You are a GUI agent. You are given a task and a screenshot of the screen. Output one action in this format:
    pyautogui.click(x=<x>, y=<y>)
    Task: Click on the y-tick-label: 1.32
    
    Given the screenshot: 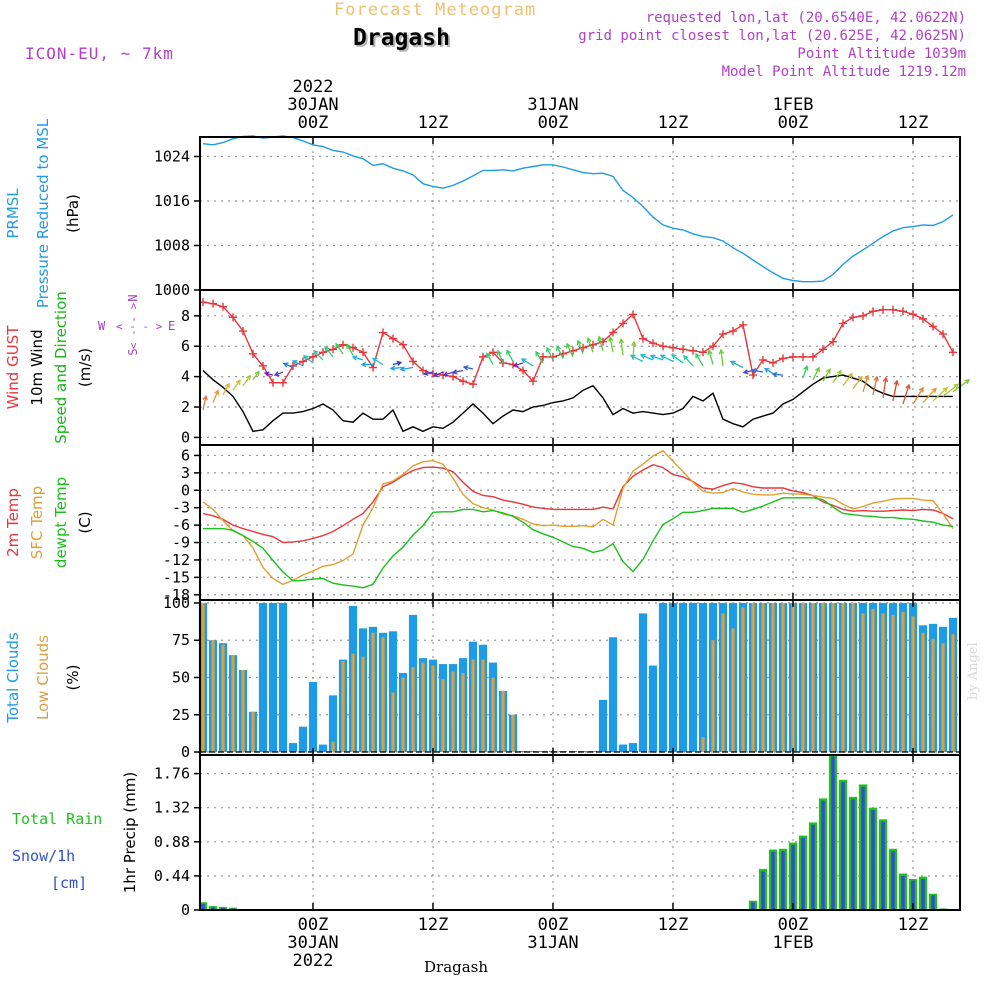 What is the action you would take?
    pyautogui.click(x=172, y=808)
    